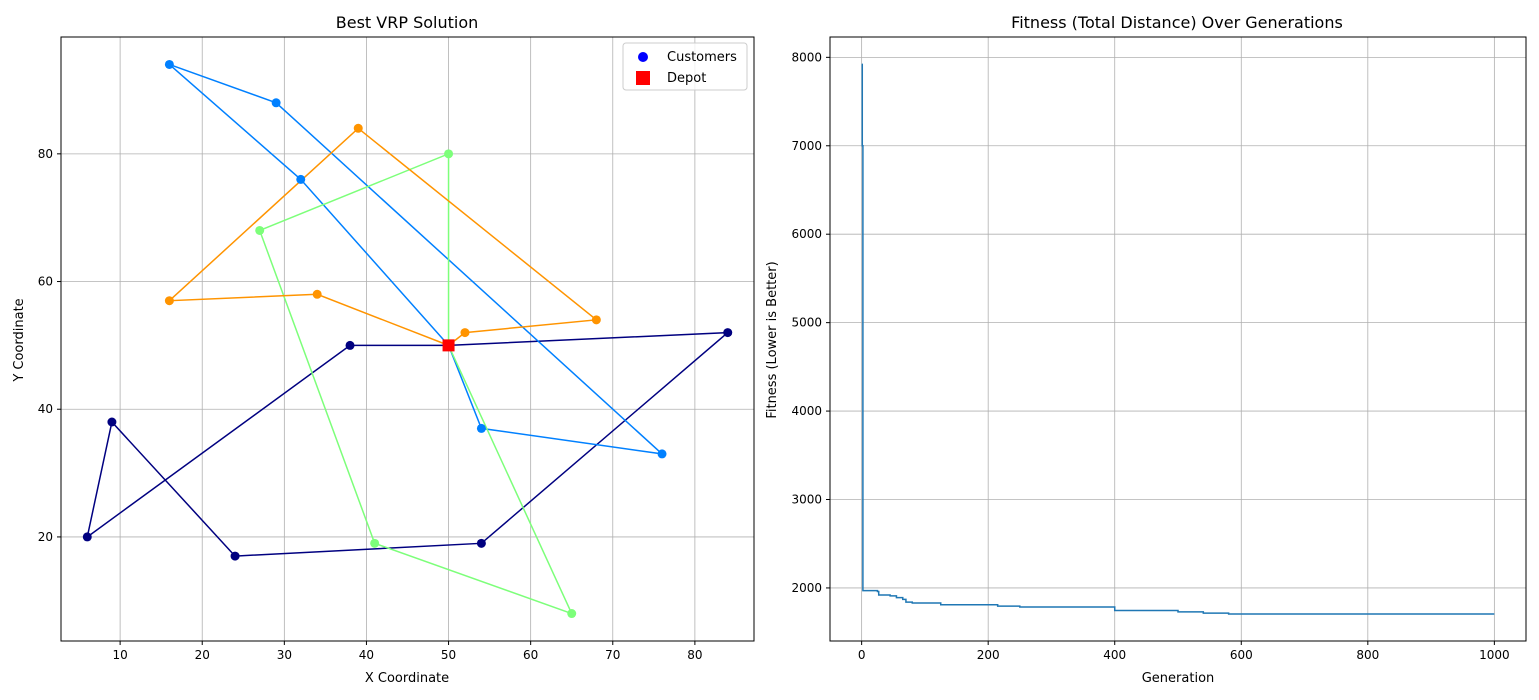 The image size is (1539, 700). What do you see at coordinates (806, 57) in the screenshot?
I see `y-tick-label: 8000` at bounding box center [806, 57].